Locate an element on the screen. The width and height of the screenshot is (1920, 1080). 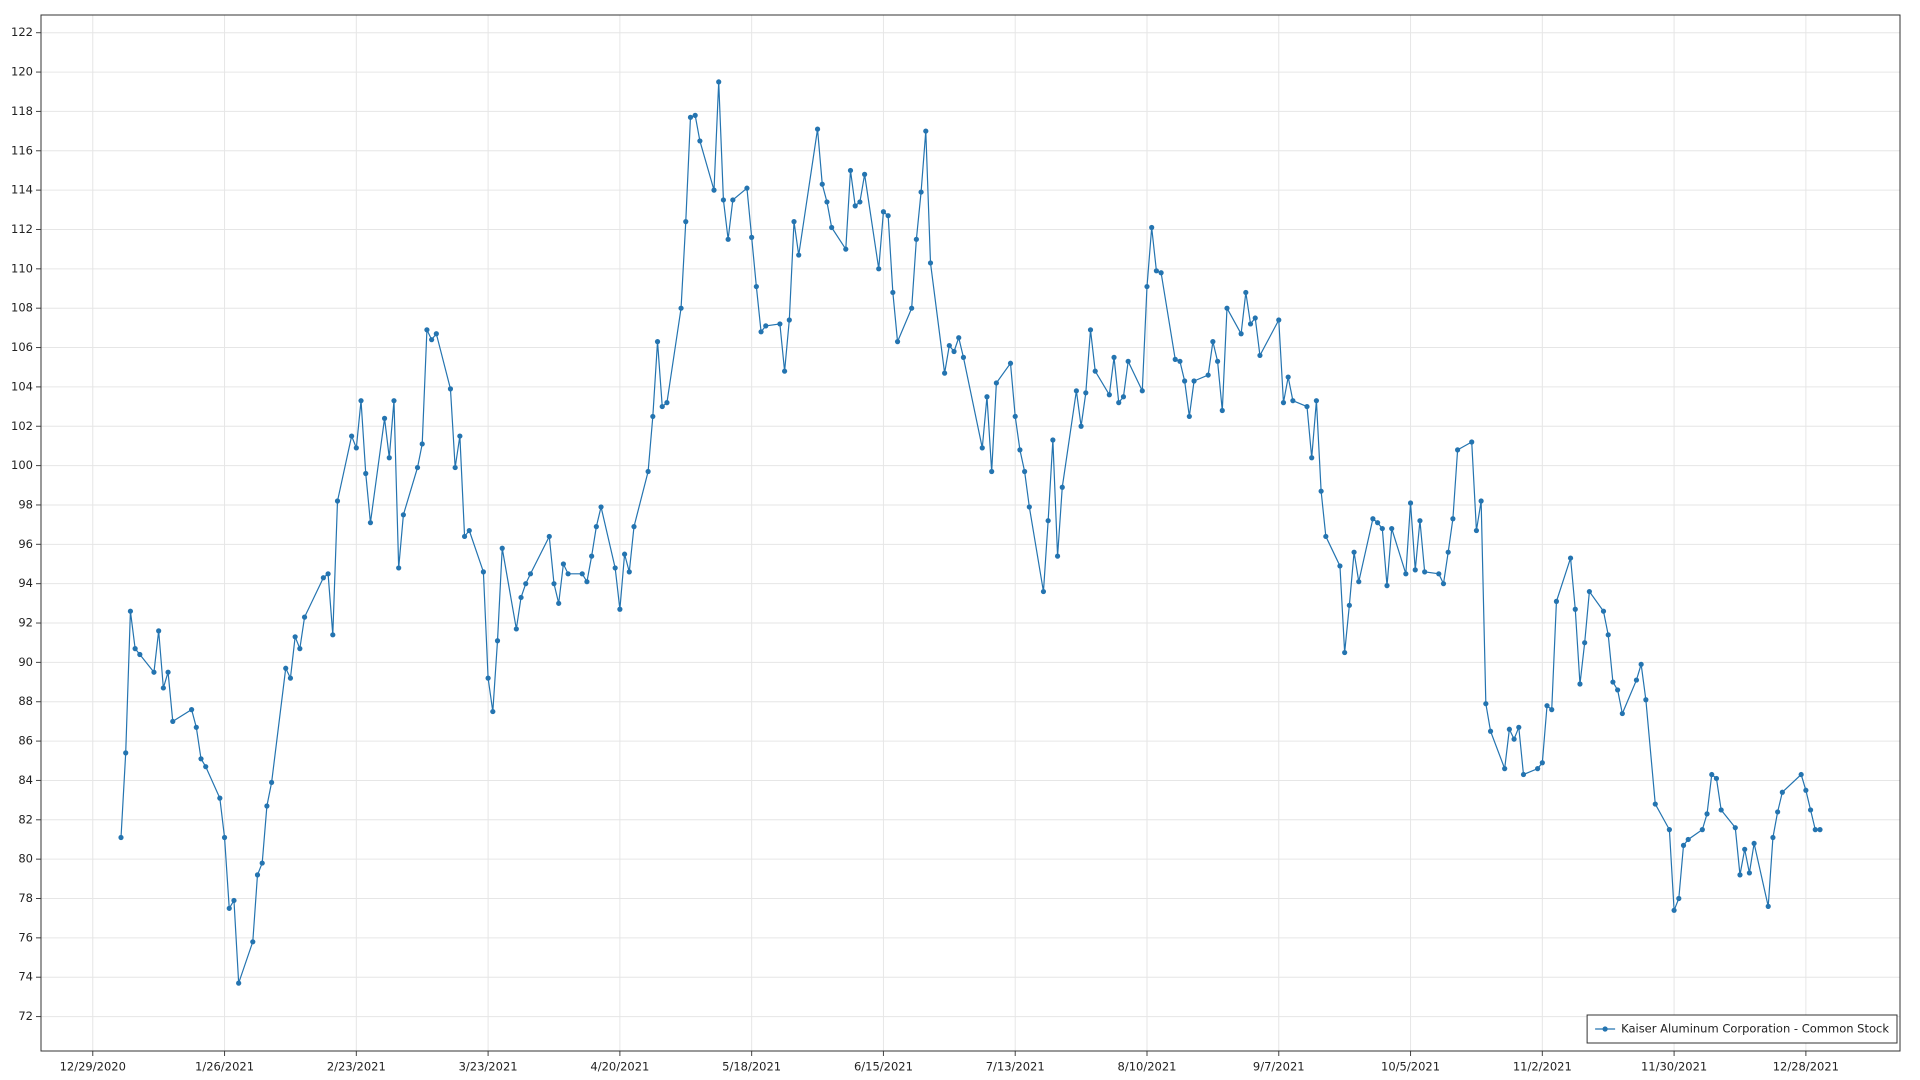
y-tick-label: 118 is located at coordinates (22, 111).